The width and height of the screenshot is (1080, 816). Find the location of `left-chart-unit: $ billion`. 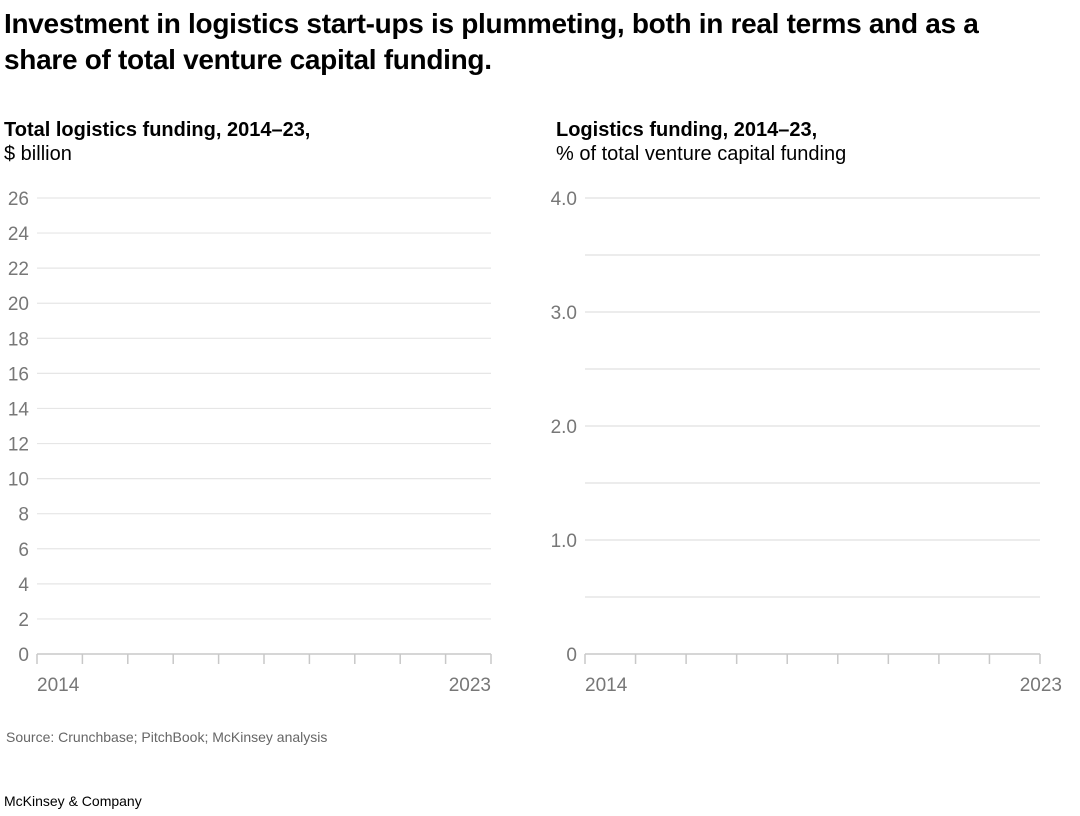

left-chart-unit: $ billion is located at coordinates (38, 154).